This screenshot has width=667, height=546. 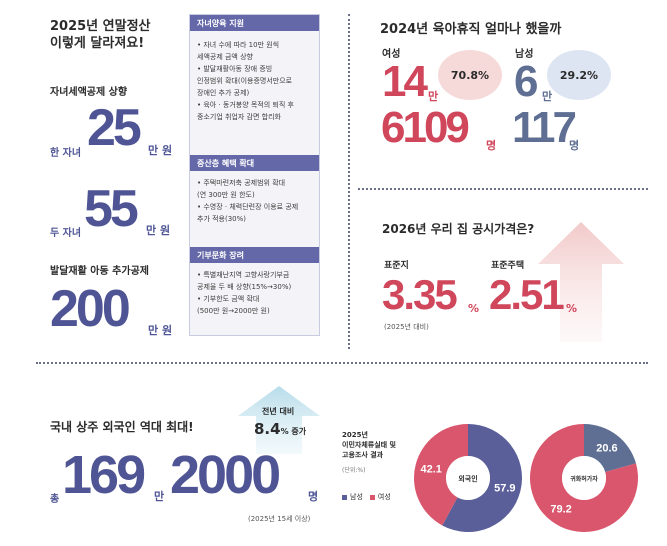 I want to click on disabled-unit: 만 원, so click(x=160, y=330).